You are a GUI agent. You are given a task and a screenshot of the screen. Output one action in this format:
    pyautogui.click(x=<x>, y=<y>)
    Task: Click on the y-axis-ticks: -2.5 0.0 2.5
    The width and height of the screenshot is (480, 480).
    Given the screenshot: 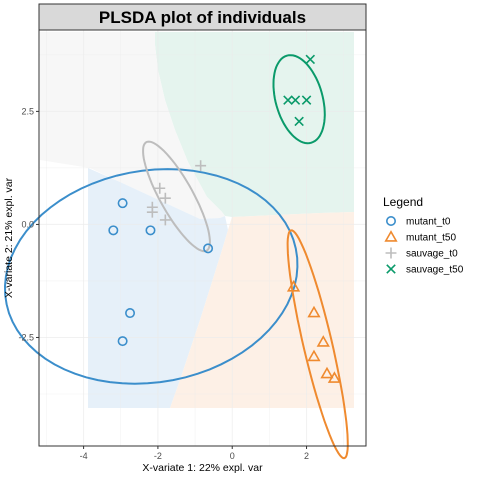 What is the action you would take?
    pyautogui.click(x=28, y=224)
    